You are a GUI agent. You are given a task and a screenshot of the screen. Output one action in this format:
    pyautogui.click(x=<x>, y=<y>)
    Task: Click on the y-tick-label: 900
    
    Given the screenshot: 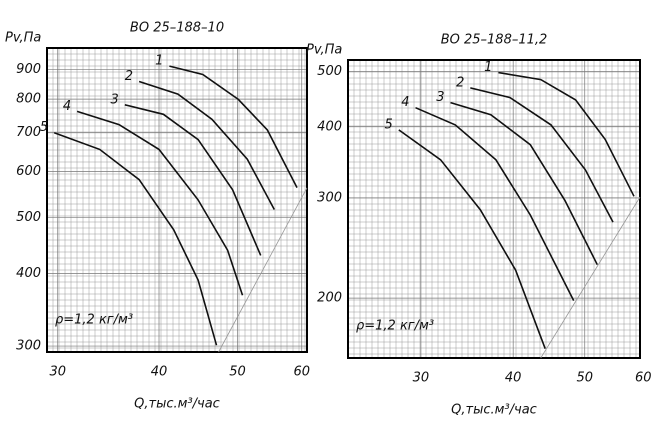 What is the action you would take?
    pyautogui.click(x=28, y=69)
    